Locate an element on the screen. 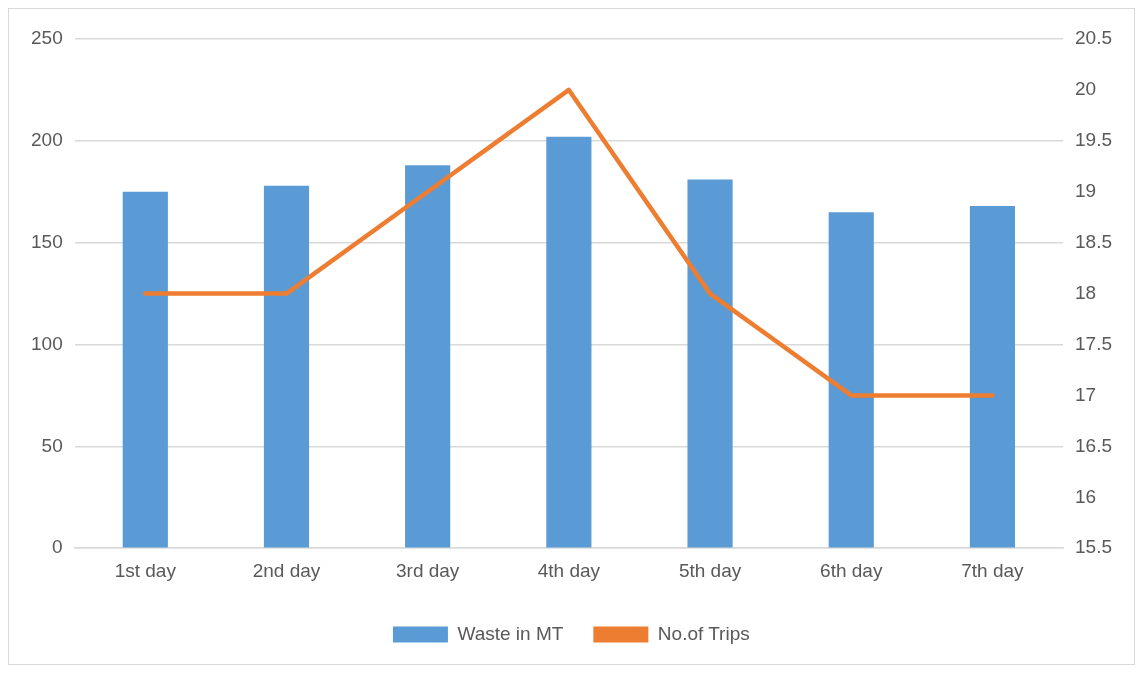 Image resolution: width=1147 pixels, height=677 pixels. y2-tick-label: 16 is located at coordinates (1086, 496).